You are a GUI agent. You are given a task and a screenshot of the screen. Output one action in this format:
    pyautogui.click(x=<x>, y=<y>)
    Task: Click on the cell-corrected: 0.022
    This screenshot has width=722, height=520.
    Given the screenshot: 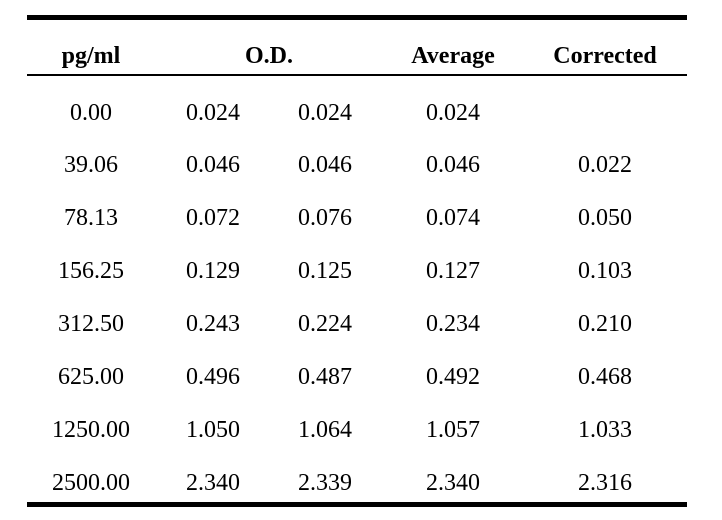 What is the action you would take?
    pyautogui.click(x=605, y=165)
    